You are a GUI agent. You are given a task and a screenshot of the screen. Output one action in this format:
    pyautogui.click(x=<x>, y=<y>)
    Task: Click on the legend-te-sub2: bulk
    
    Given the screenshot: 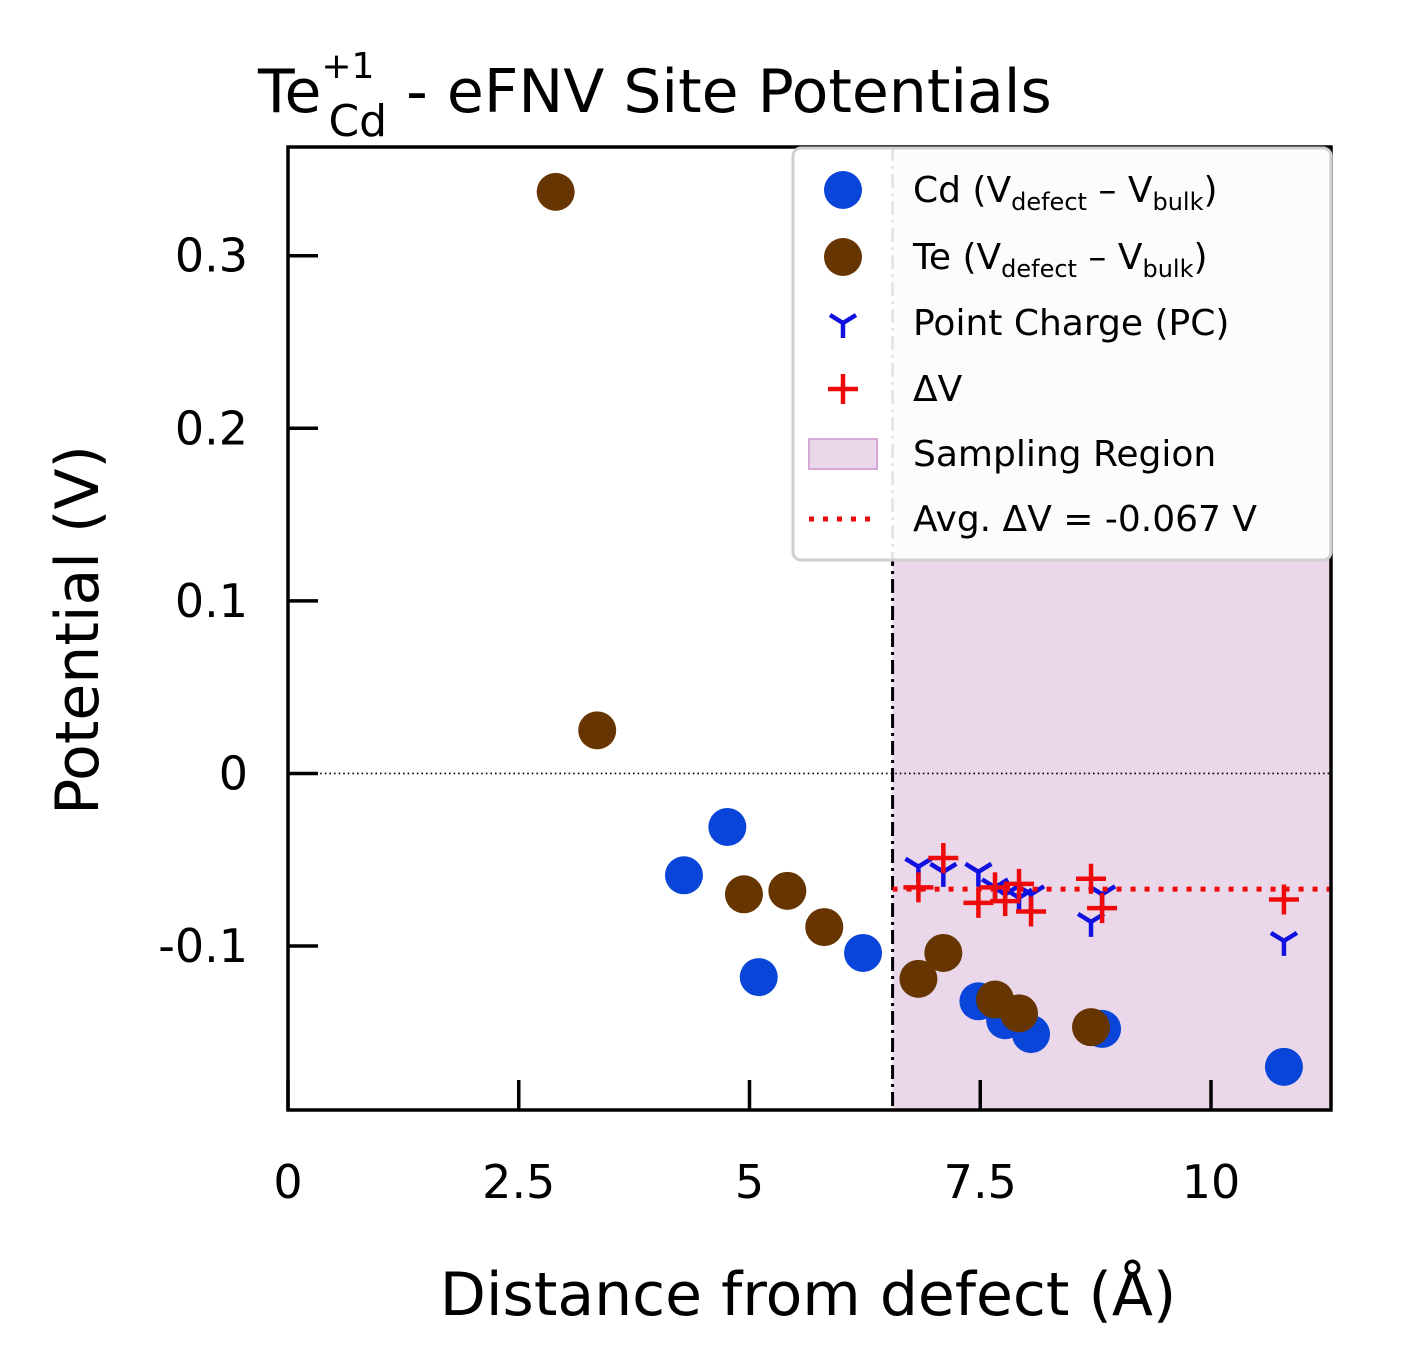 What is the action you would take?
    pyautogui.click(x=1167, y=269)
    